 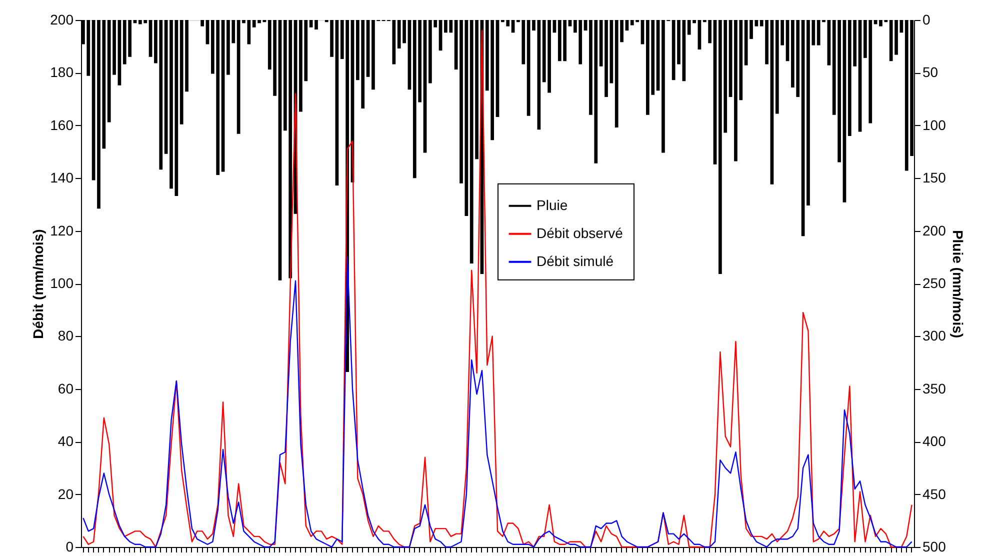 I want to click on y-tick-label: 160, so click(x=62, y=124).